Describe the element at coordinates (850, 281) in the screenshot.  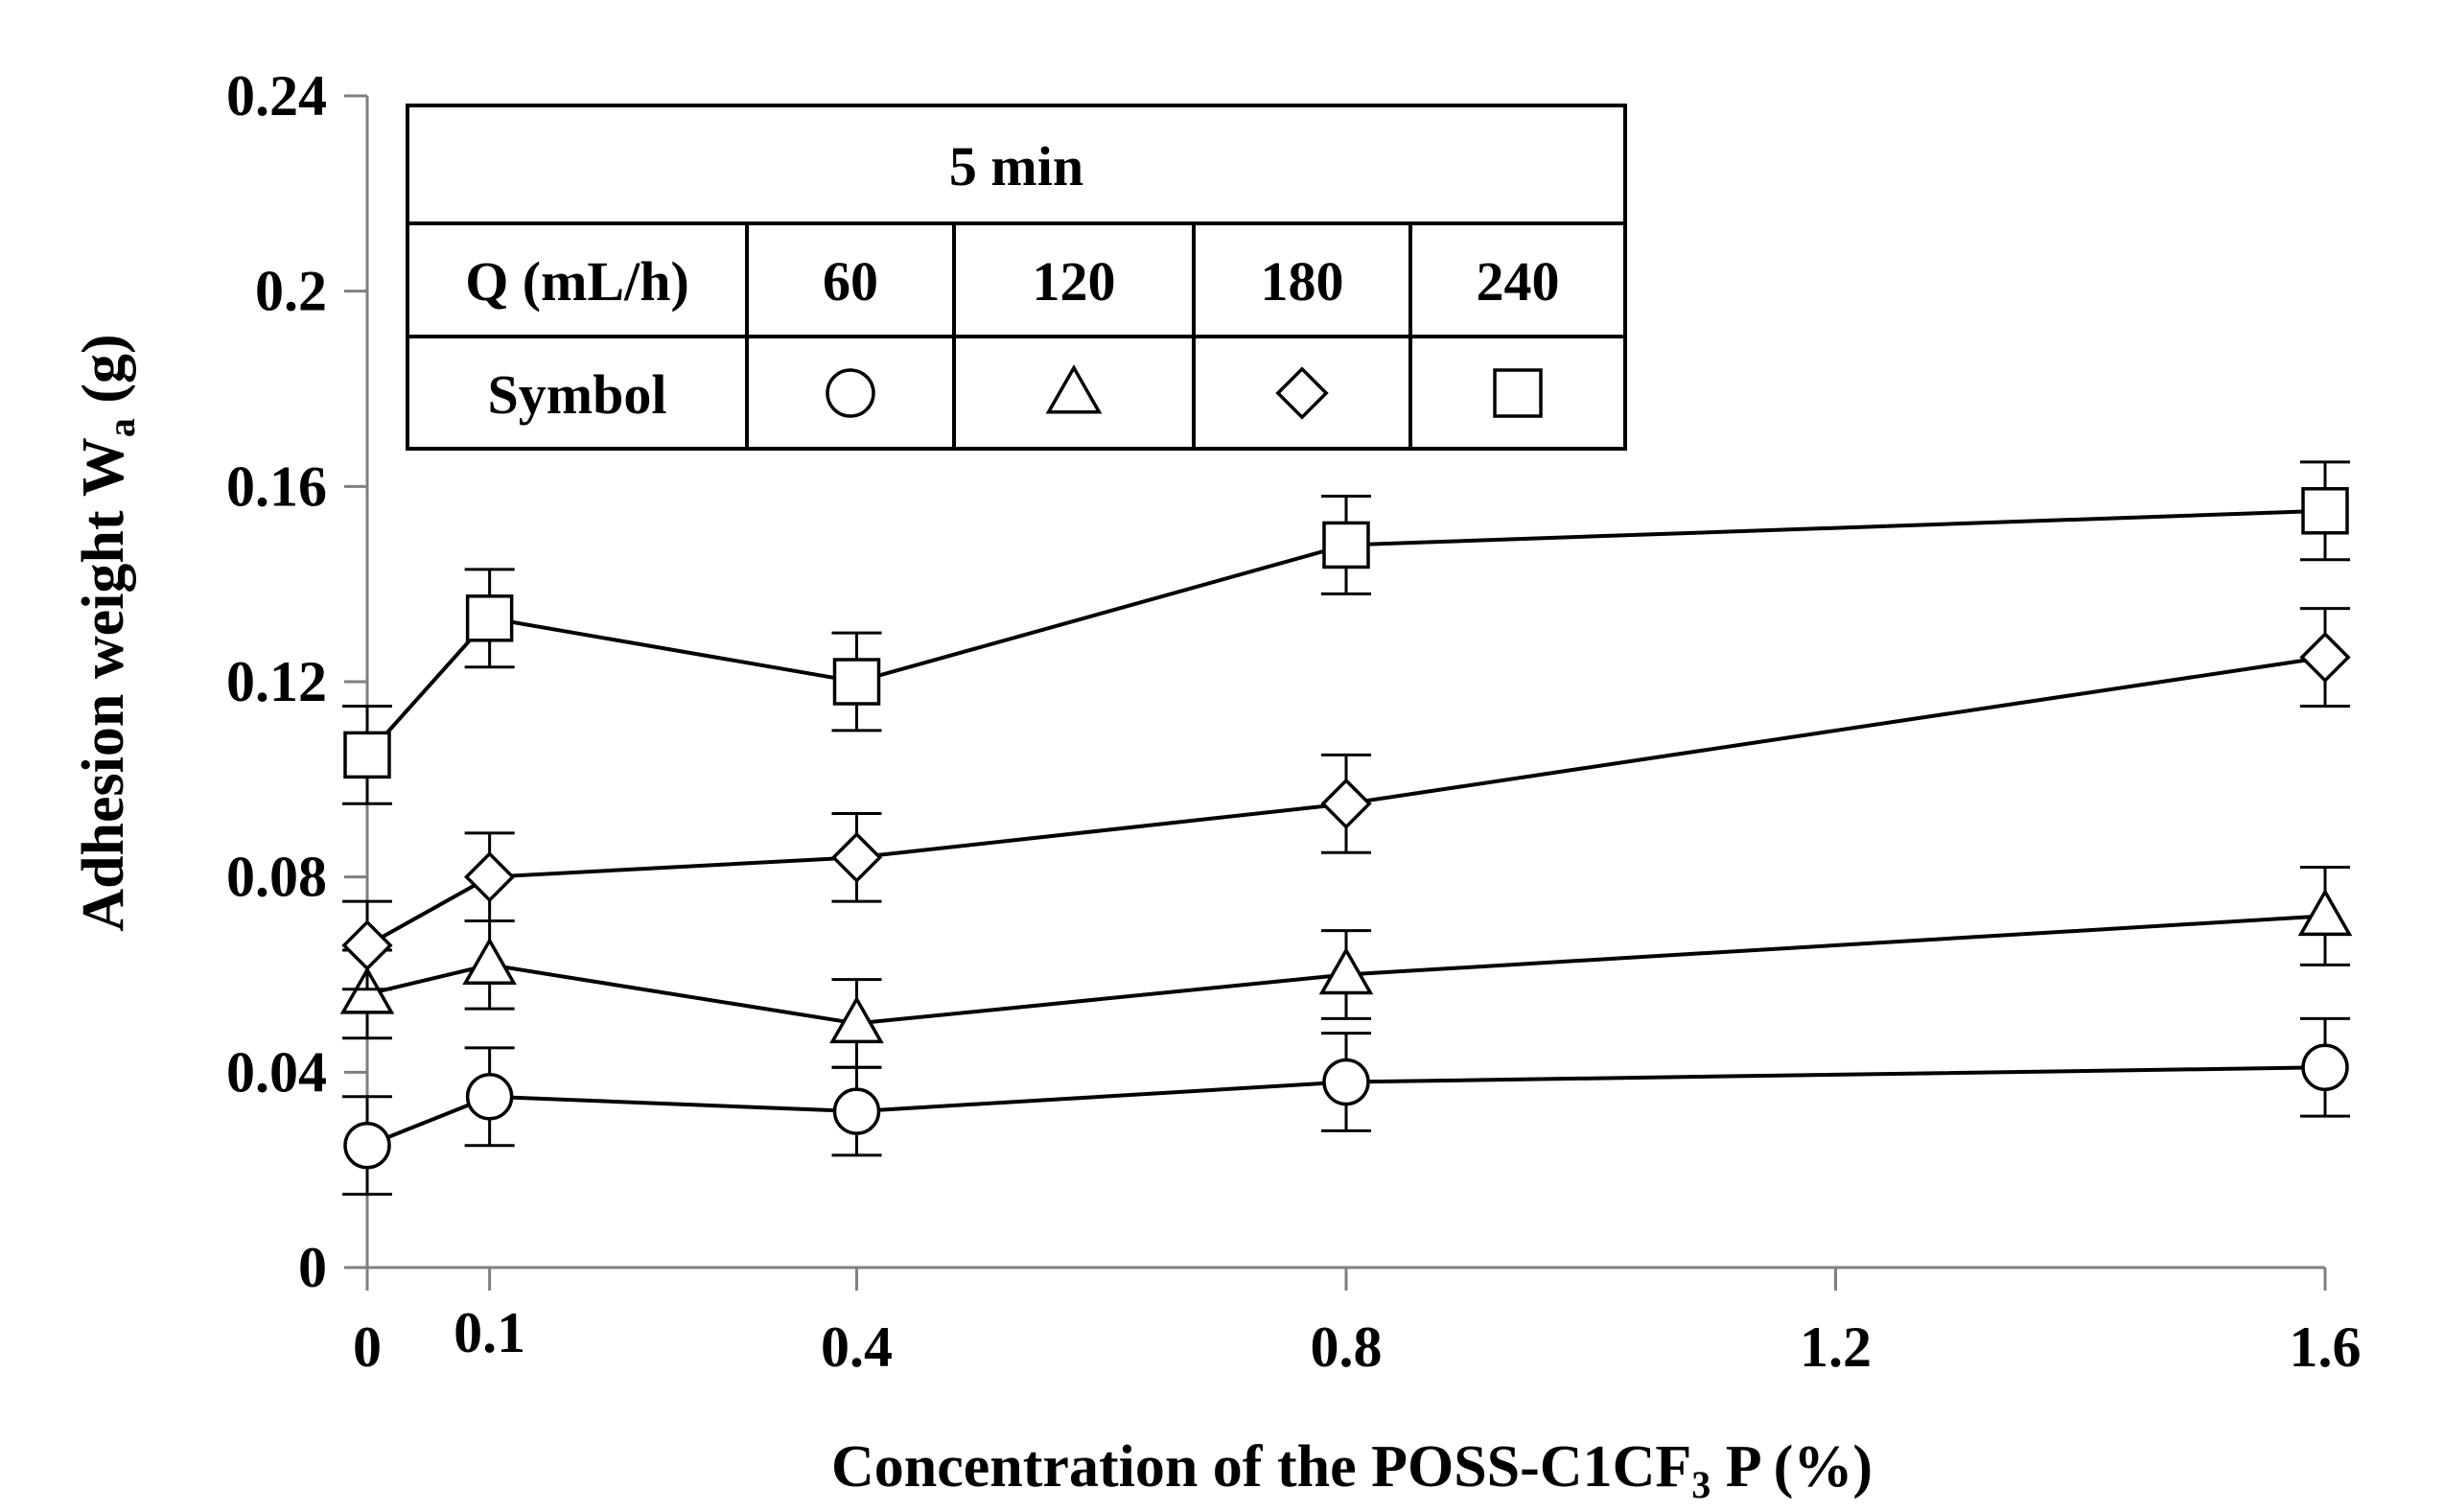
I see `legend-q-value: 60` at that location.